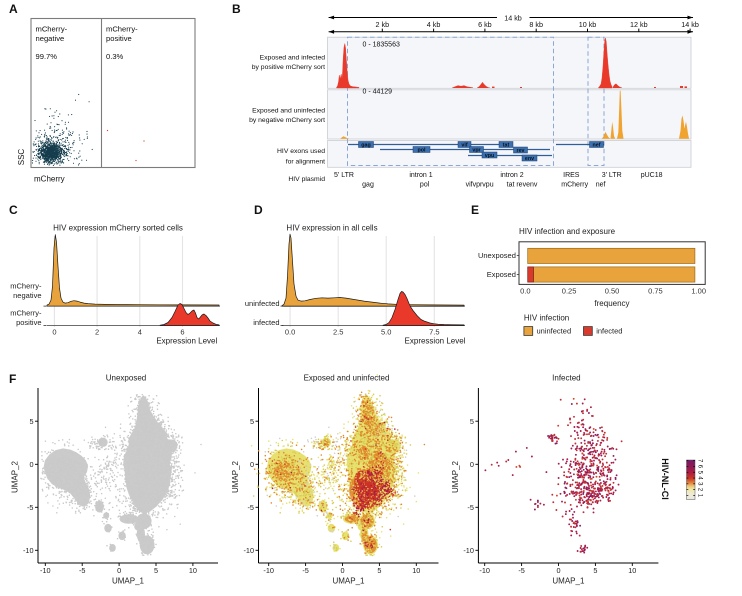 The height and width of the screenshot is (596, 742). What do you see at coordinates (420, 175) in the screenshot?
I see `svg-text: intron 1` at bounding box center [420, 175].